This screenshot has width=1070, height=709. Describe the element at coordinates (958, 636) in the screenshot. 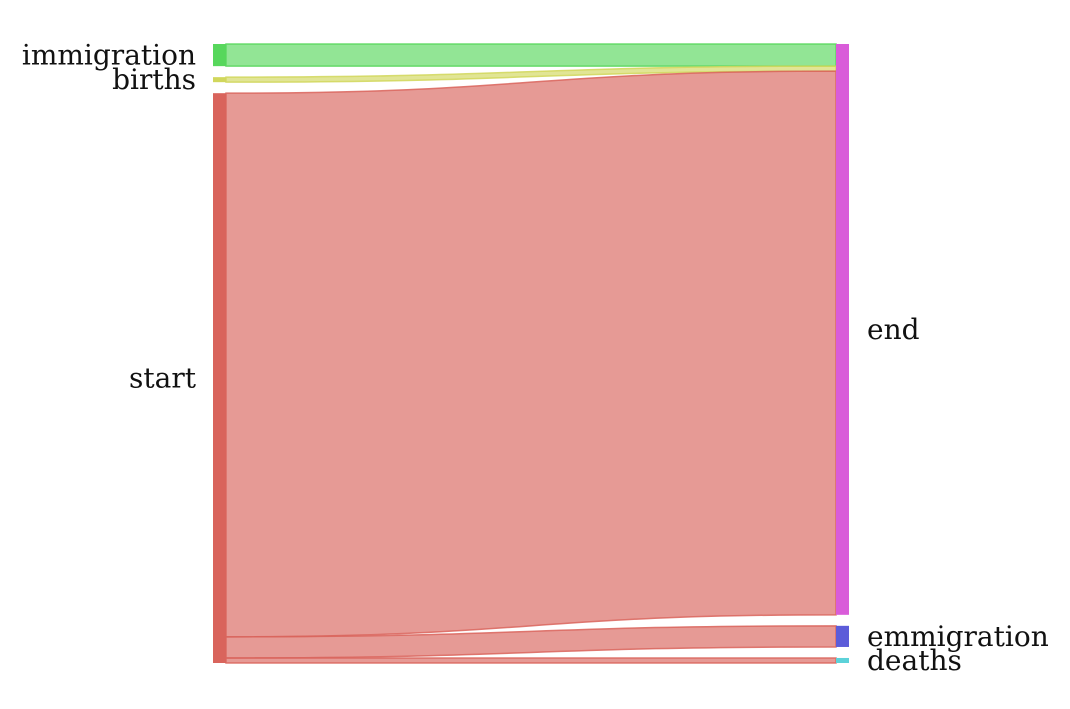

I see `node-label-emmigration: emmigration` at that location.